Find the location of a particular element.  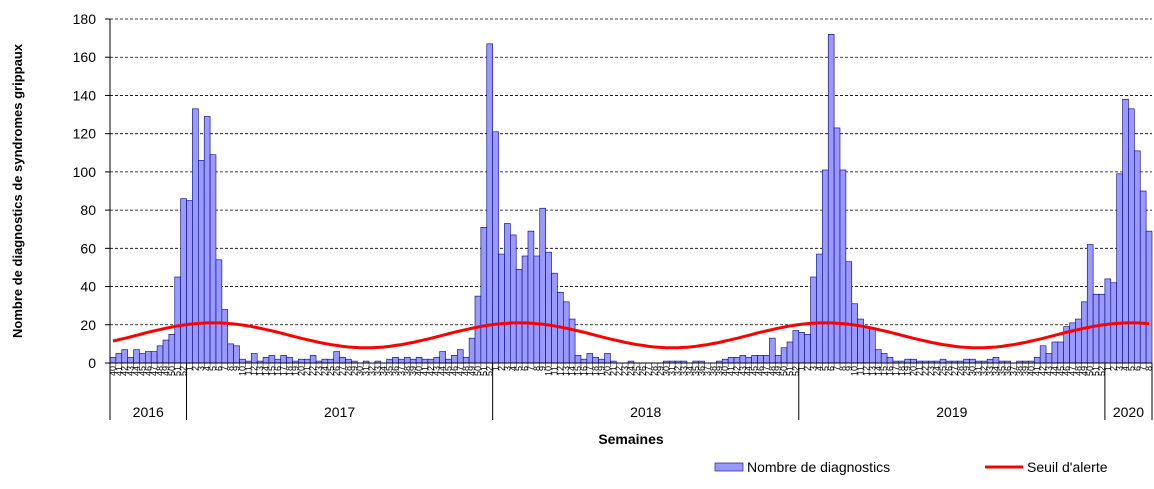

x-tick-label: 5 is located at coordinates (825, 368).